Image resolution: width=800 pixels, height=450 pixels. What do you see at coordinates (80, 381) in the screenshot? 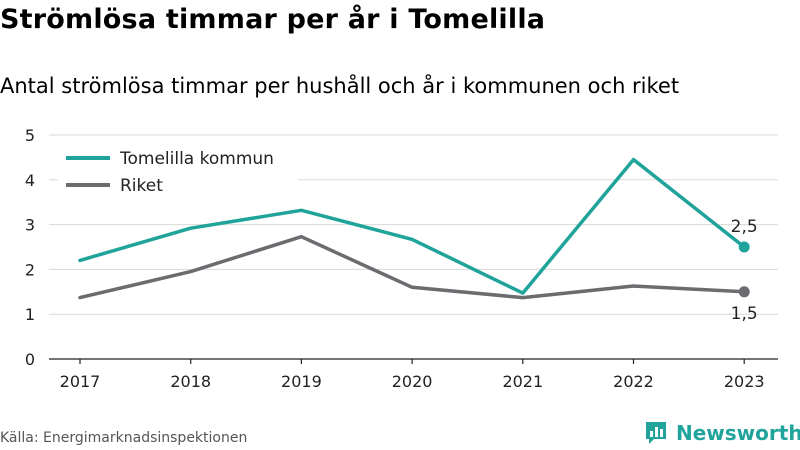
I see `x-tick-label: 2017` at bounding box center [80, 381].